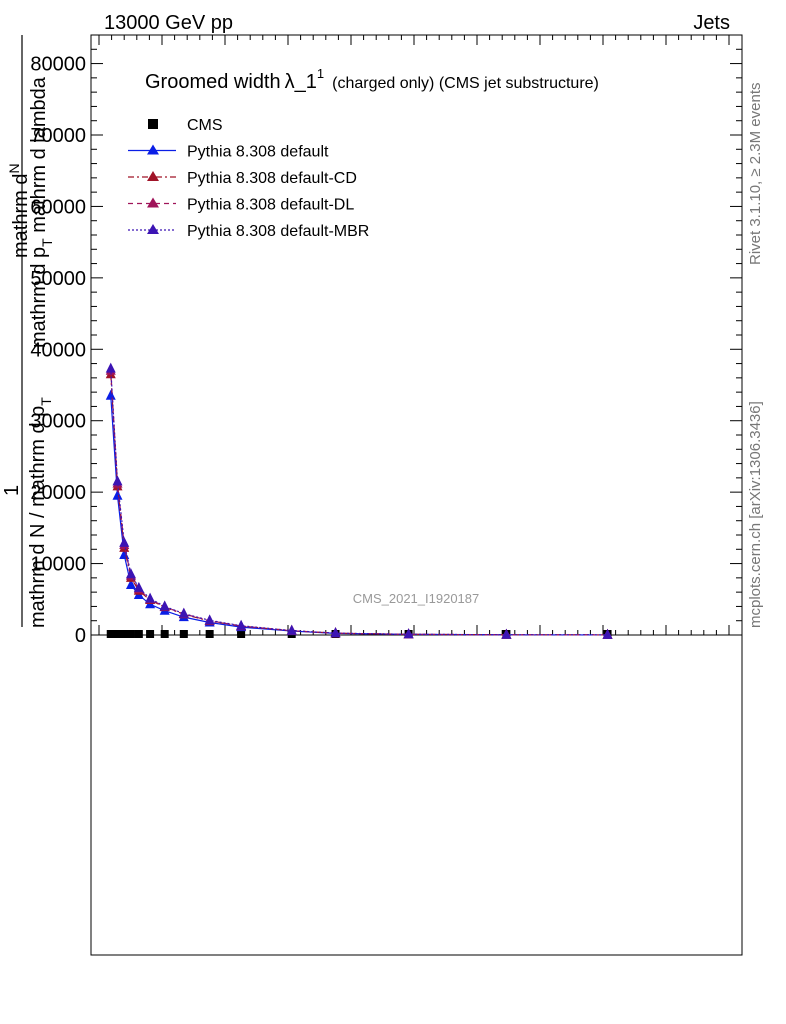  Describe the element at coordinates (258, 152) in the screenshot. I see `legend-label: Pythia 8.308 default` at that location.